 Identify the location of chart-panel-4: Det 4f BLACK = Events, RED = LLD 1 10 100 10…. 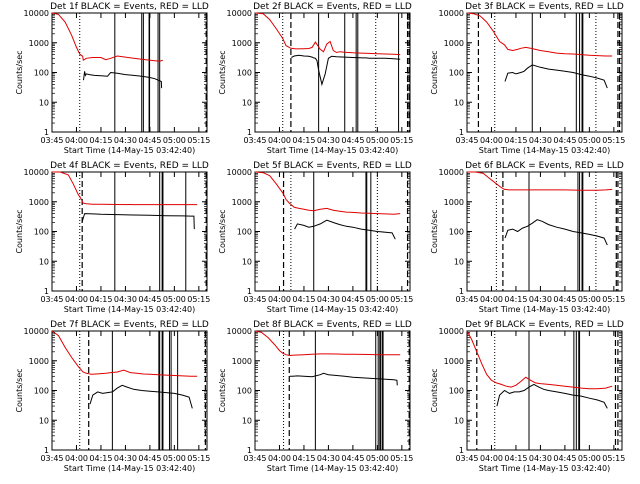
(112, 237).